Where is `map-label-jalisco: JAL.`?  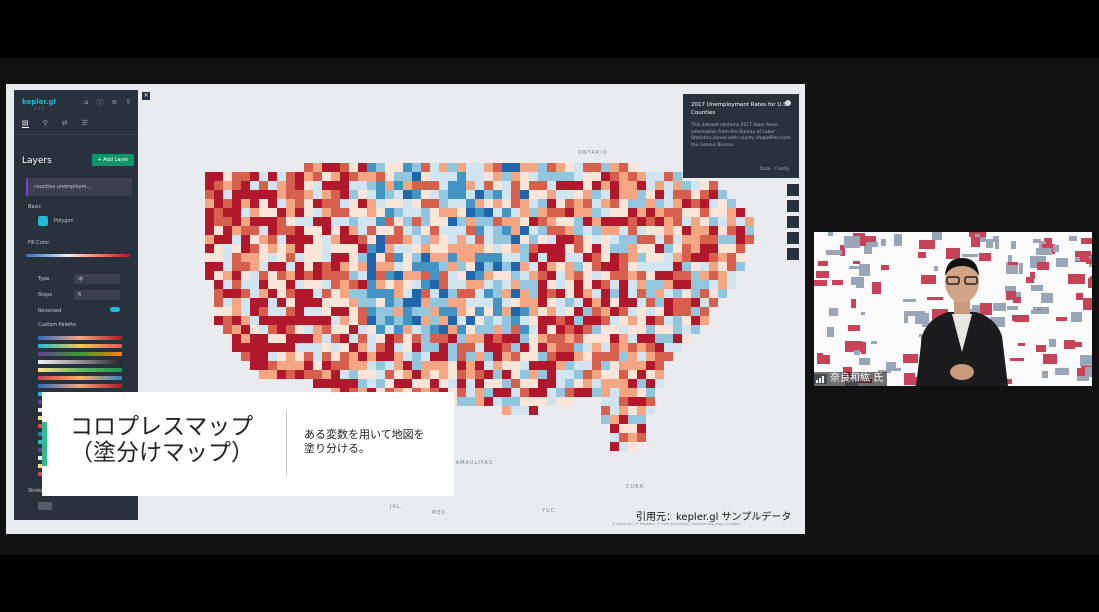 map-label-jalisco: JAL. is located at coordinates (397, 507).